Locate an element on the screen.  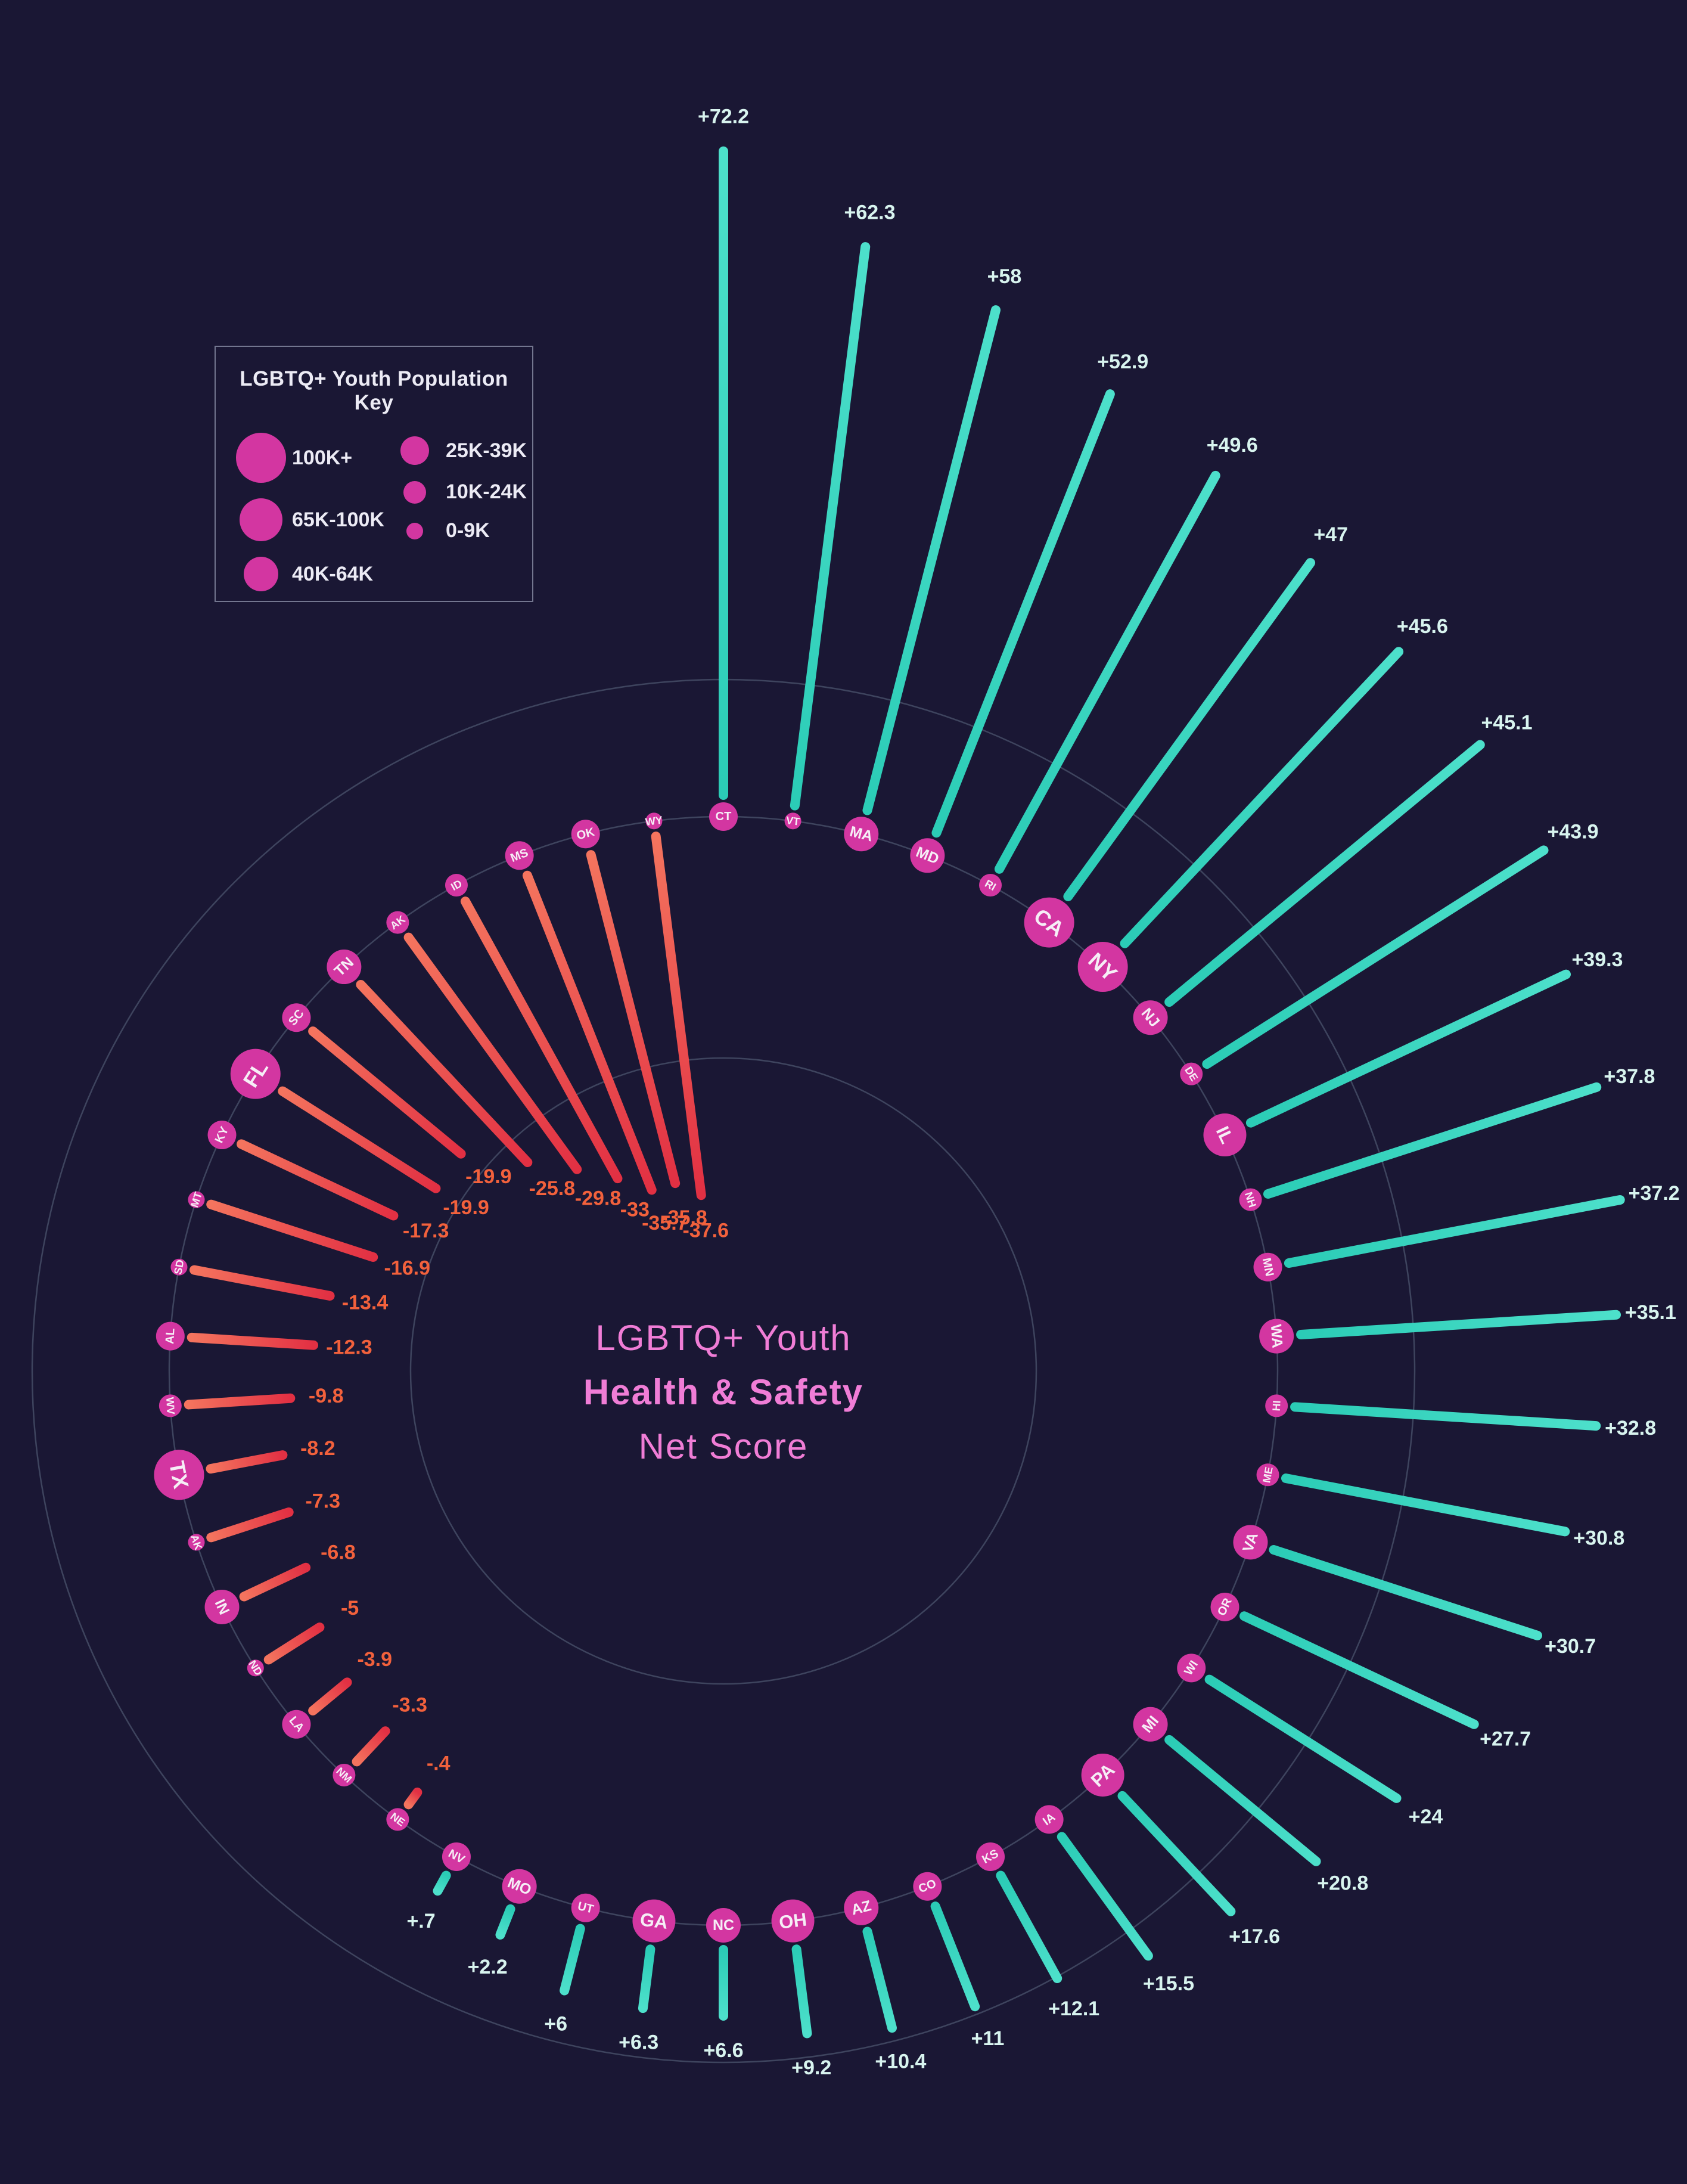
state-value-fl-42: -19.9 is located at coordinates (466, 1207).